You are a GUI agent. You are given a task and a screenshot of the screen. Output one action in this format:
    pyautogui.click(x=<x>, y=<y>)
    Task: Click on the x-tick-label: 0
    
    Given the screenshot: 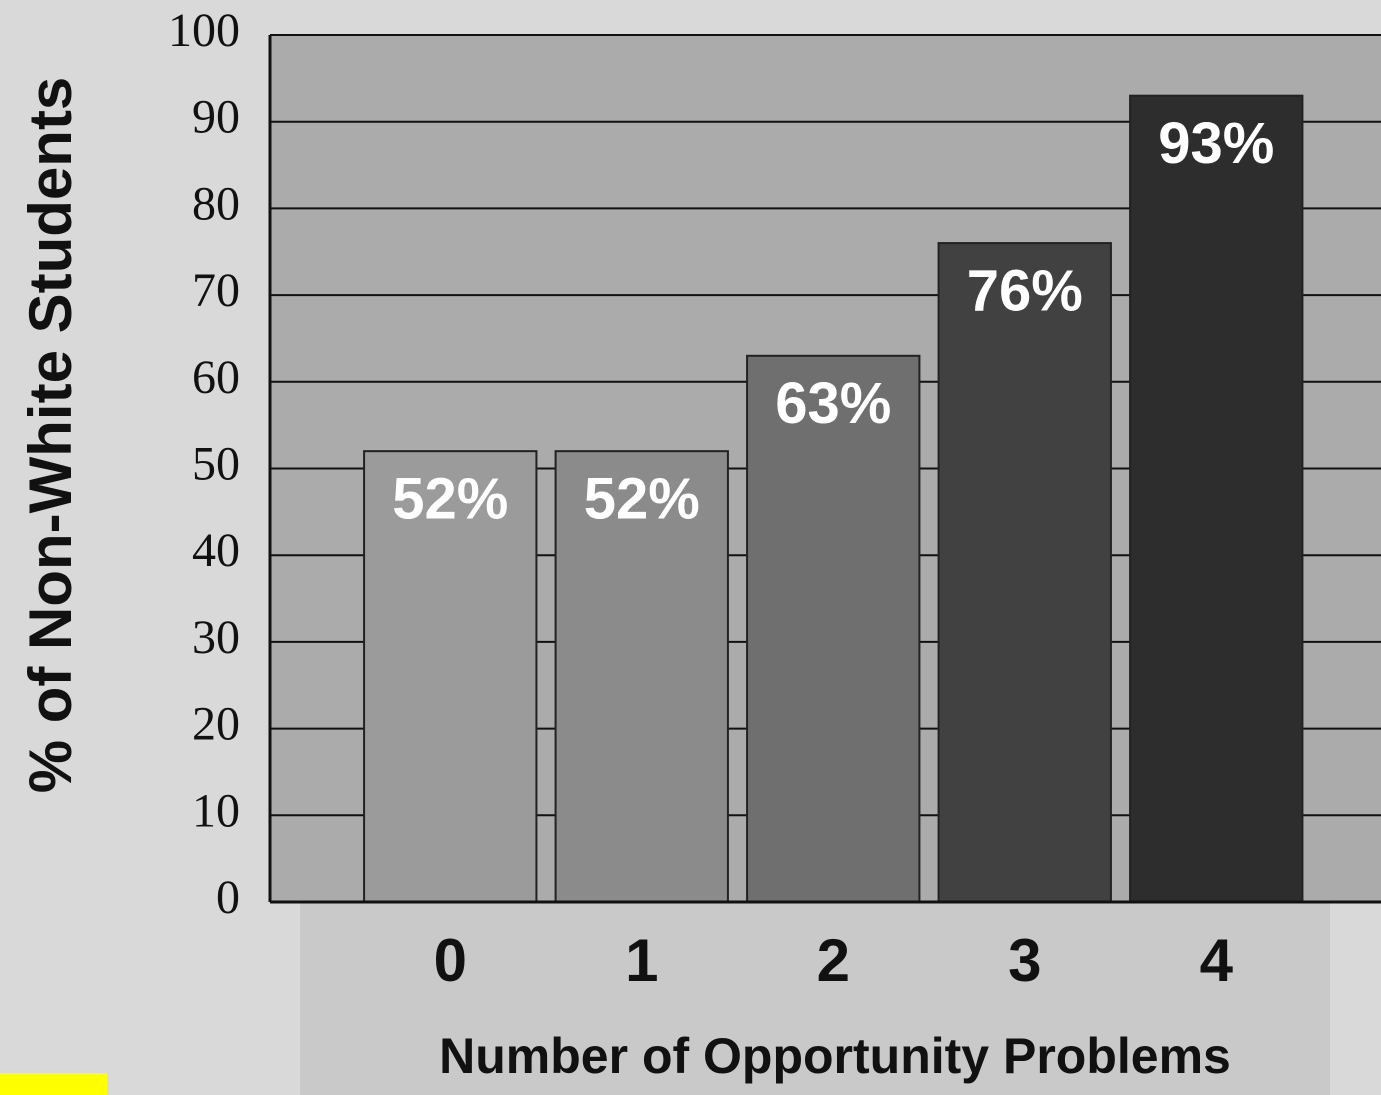 What is the action you would take?
    pyautogui.click(x=450, y=960)
    